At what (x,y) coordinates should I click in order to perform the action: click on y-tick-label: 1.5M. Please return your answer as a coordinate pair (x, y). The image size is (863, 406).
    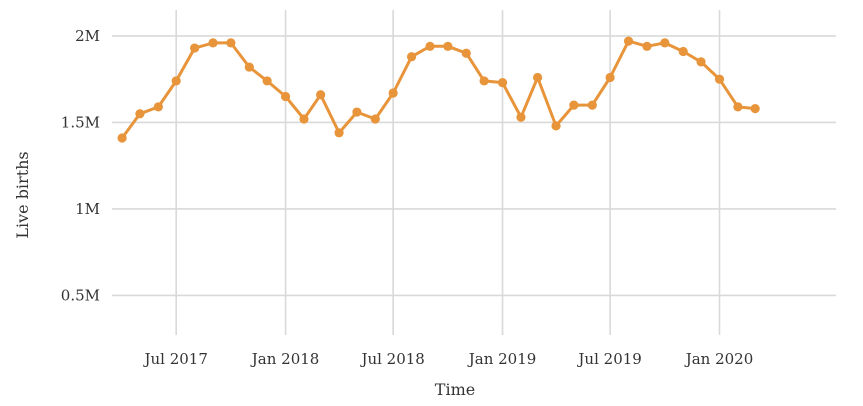
    Looking at the image, I should click on (80, 122).